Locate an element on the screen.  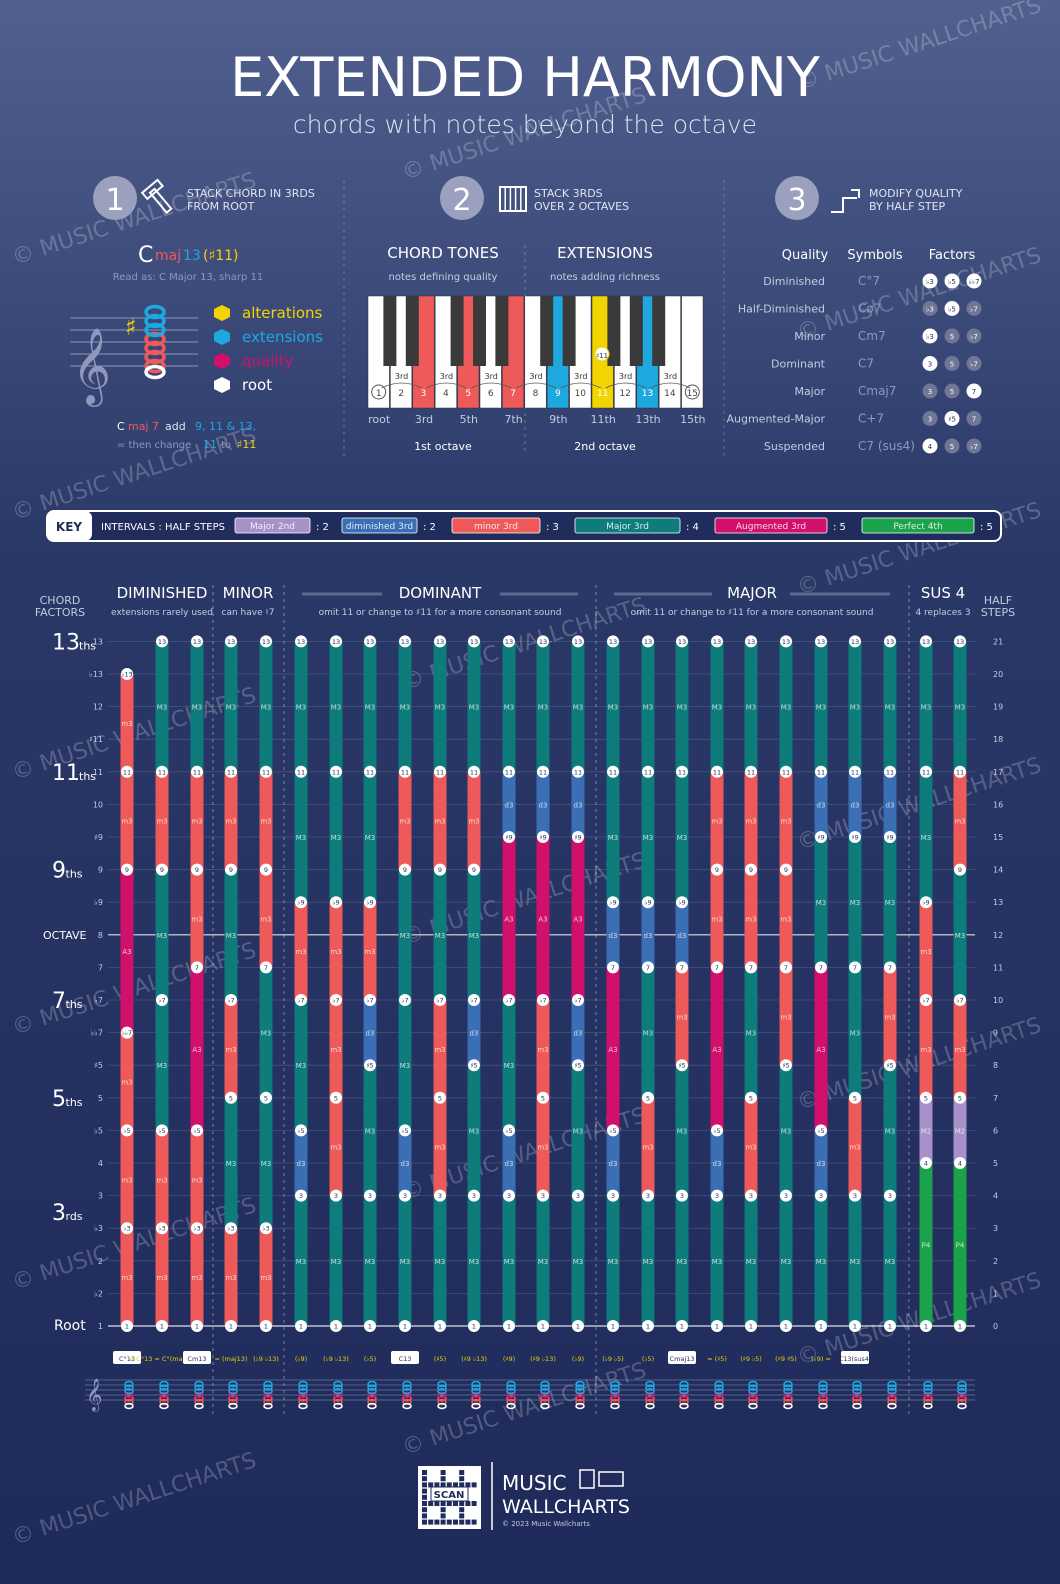
chord-symbol: C°13 is located at coordinates (127, 1359).